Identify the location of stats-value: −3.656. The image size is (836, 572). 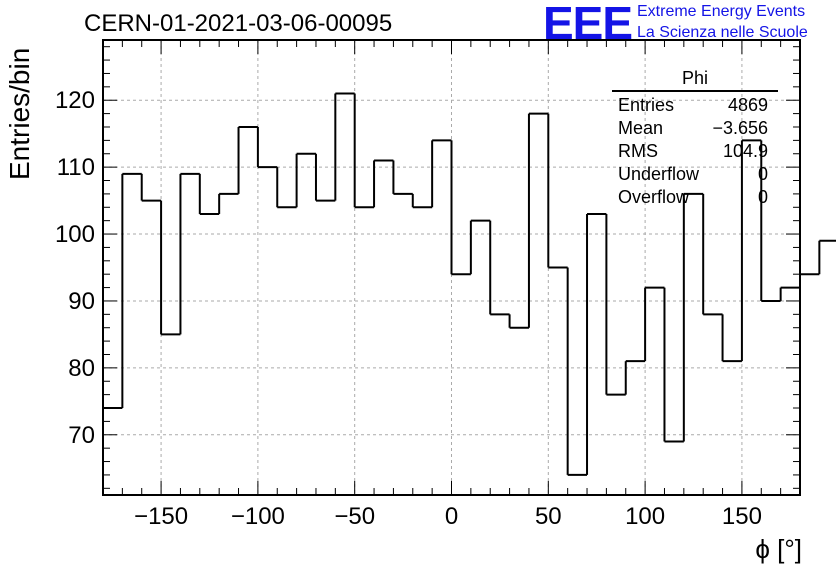
(740, 128).